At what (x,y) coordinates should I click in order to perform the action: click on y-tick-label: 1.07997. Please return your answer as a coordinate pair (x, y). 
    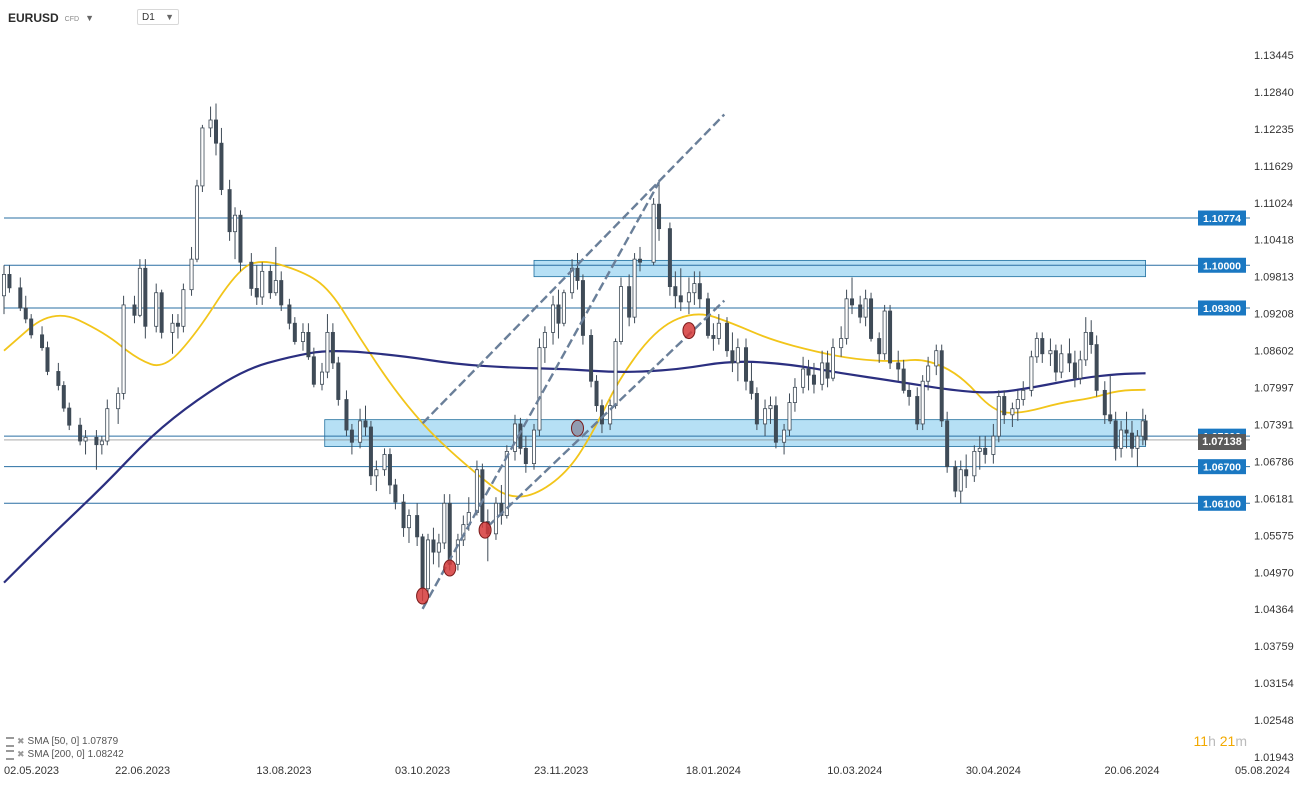
    Looking at the image, I should click on (1274, 389).